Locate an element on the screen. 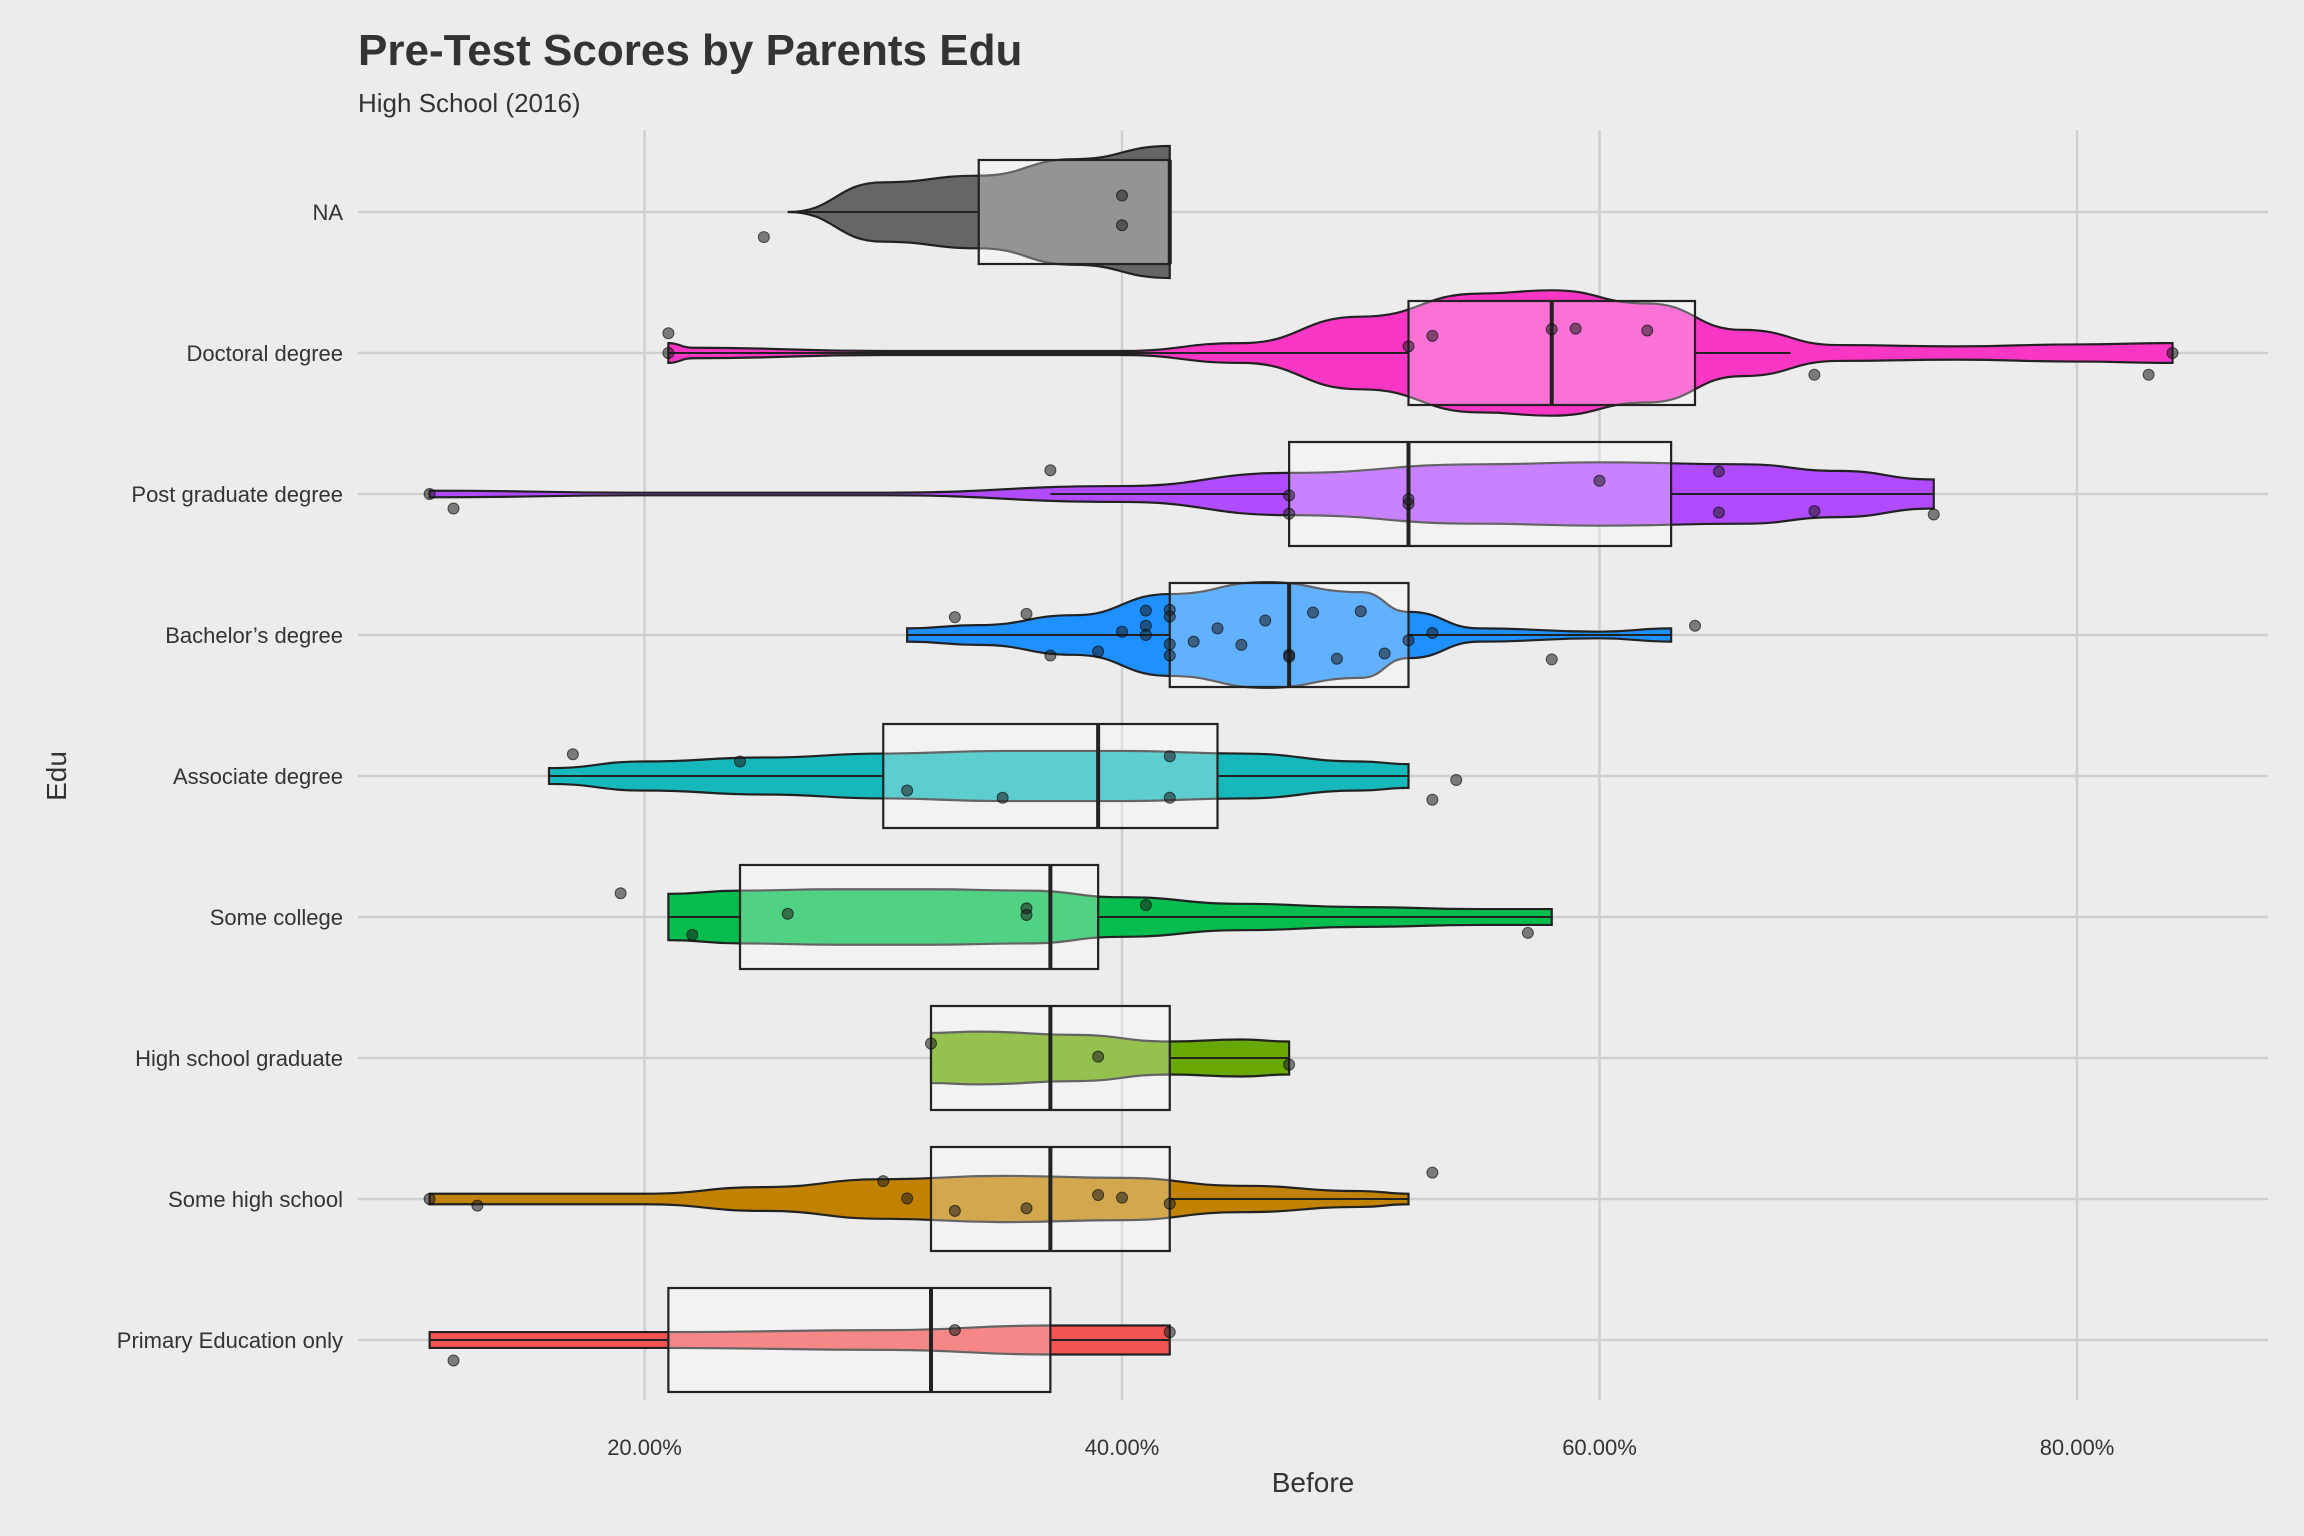 The width and height of the screenshot is (2304, 1536). x-axis-title: Before is located at coordinates (1313, 1482).